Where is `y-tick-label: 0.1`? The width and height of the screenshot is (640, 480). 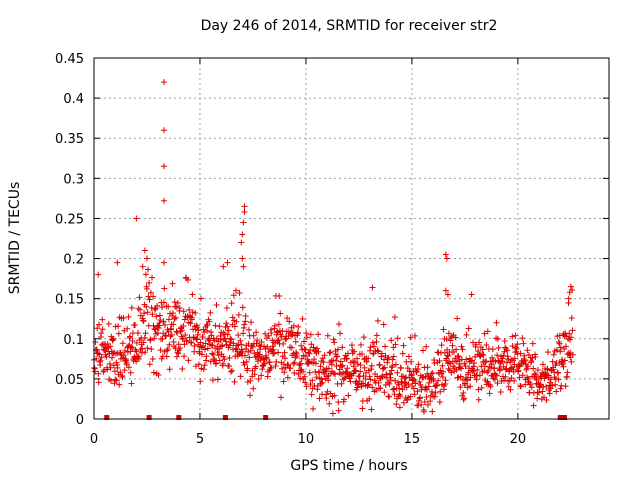
y-tick-label: 0.1 is located at coordinates (73, 340).